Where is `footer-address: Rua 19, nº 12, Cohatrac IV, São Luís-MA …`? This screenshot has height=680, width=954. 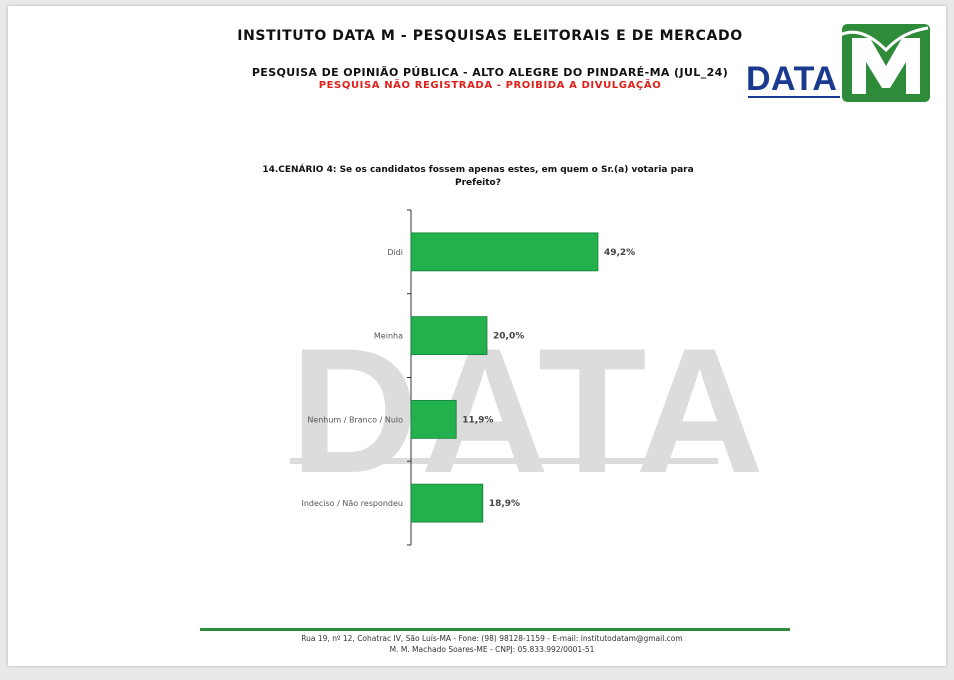
footer-address: Rua 19, nº 12, Cohatrac IV, São Luís-MA … is located at coordinates (492, 638).